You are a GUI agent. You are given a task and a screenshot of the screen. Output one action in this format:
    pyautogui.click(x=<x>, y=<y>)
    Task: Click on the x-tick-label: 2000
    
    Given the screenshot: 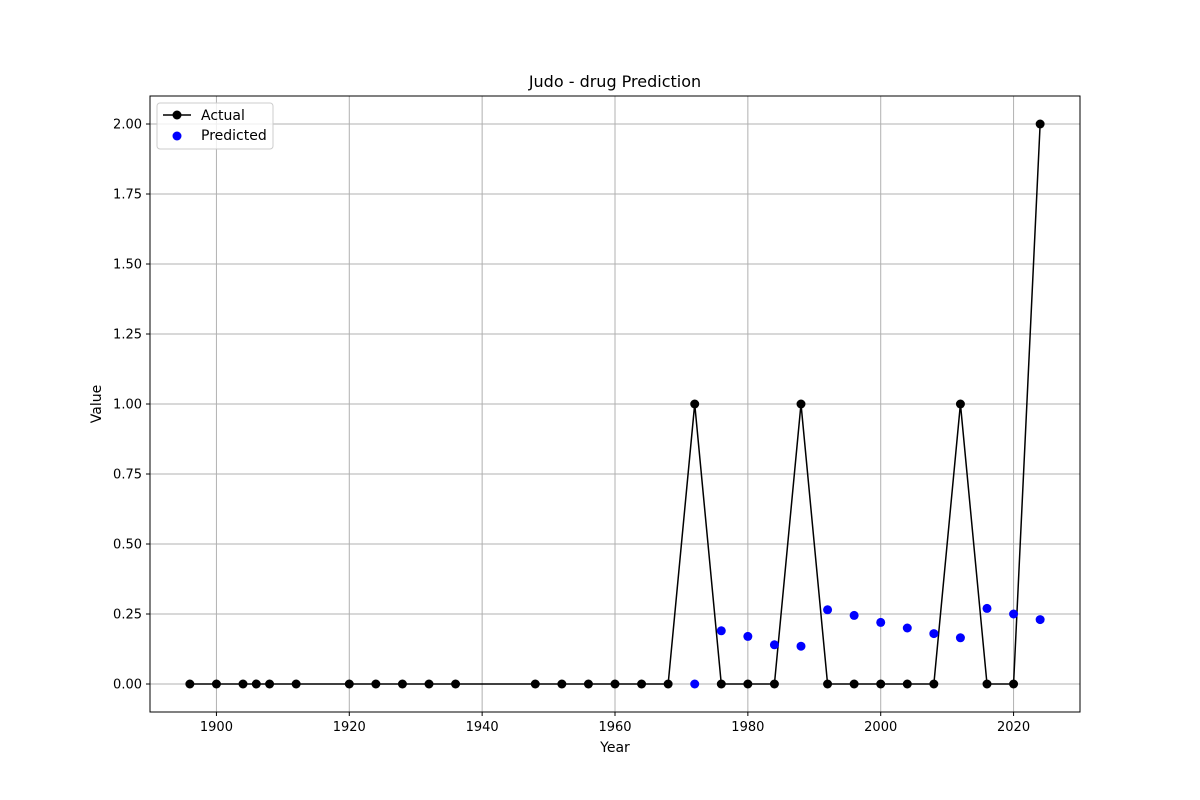 What is the action you would take?
    pyautogui.click(x=880, y=727)
    